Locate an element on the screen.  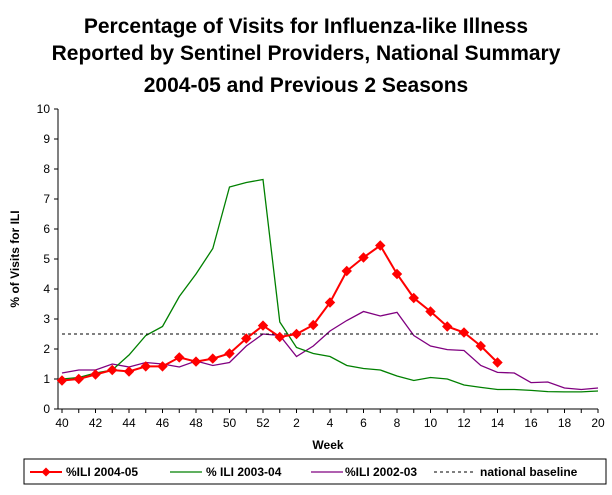
x-tick-label: 44 is located at coordinates (129, 423).